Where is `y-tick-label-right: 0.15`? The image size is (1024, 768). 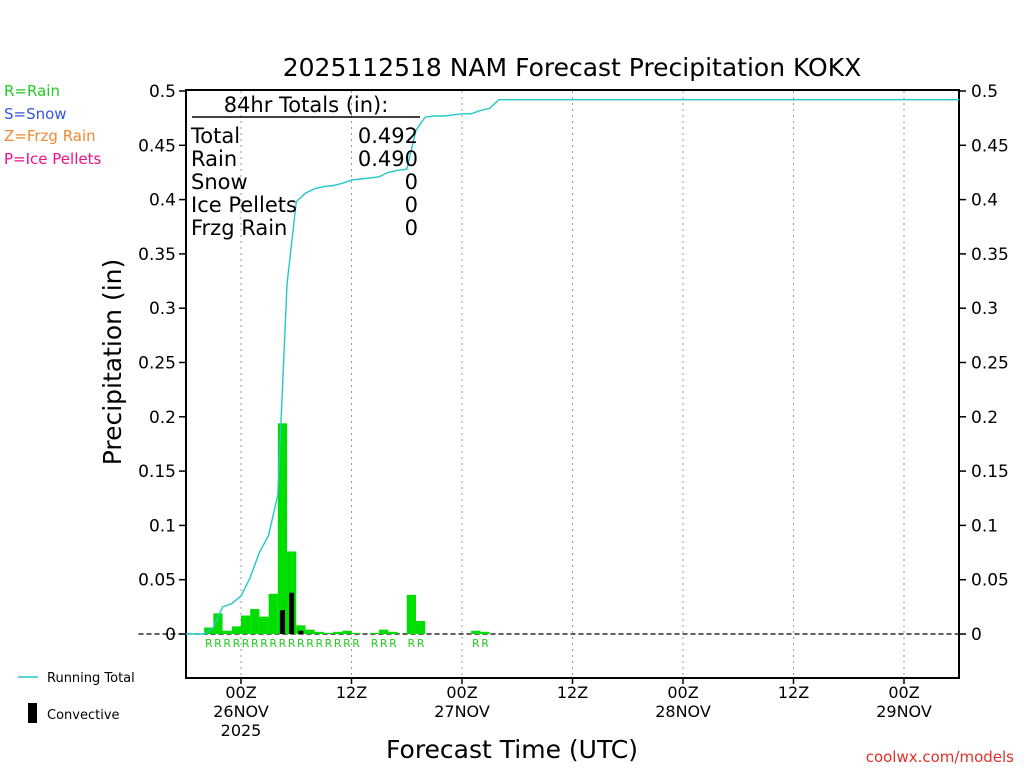
y-tick-label-right: 0.15 is located at coordinates (990, 472).